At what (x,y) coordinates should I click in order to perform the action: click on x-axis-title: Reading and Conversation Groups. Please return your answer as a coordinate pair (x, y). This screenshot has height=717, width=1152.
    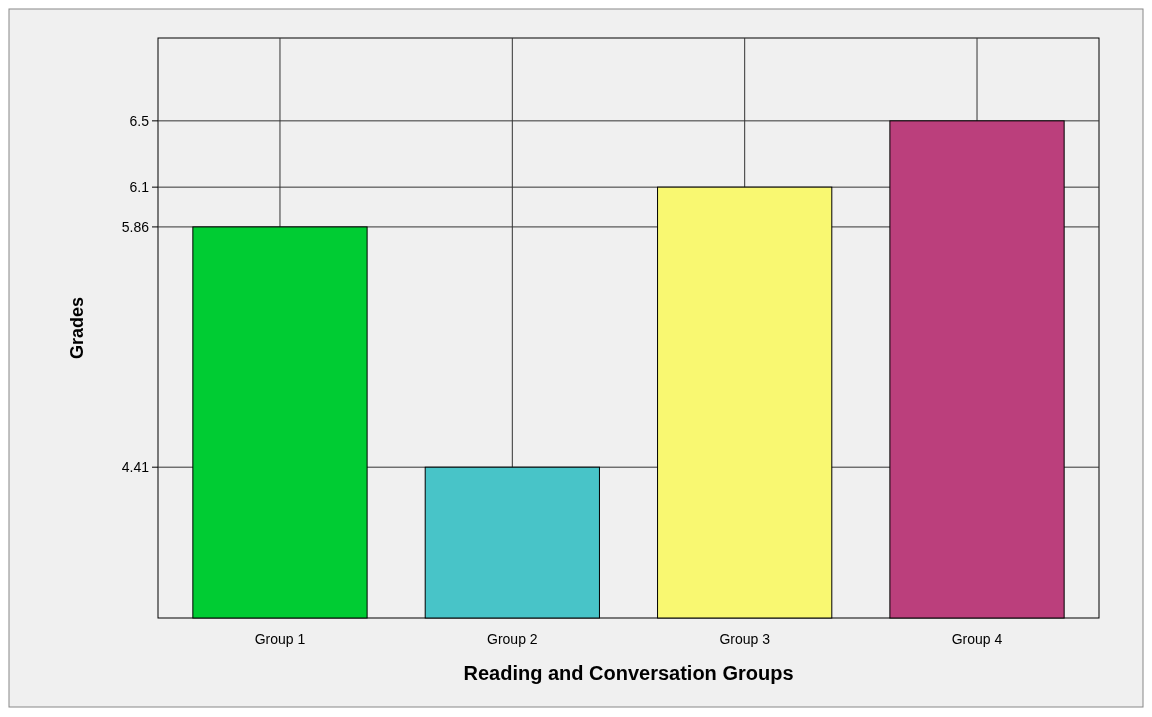
    Looking at the image, I should click on (628, 673).